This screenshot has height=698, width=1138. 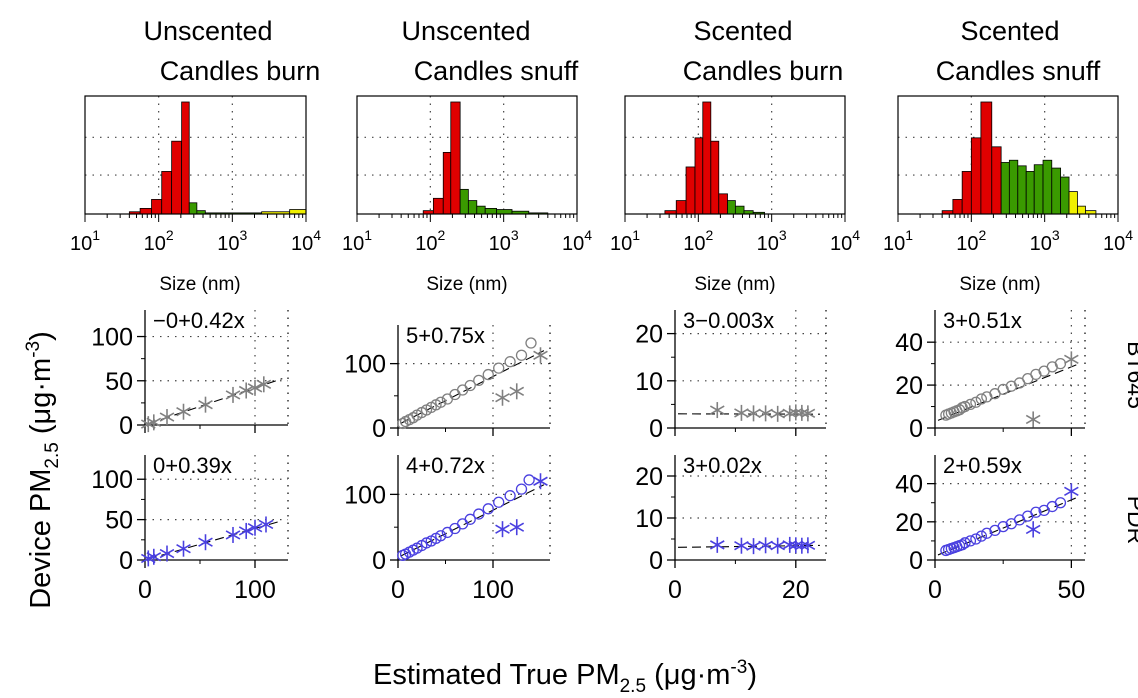 I want to click on fit-equation: 4+0.72x, so click(x=445, y=465).